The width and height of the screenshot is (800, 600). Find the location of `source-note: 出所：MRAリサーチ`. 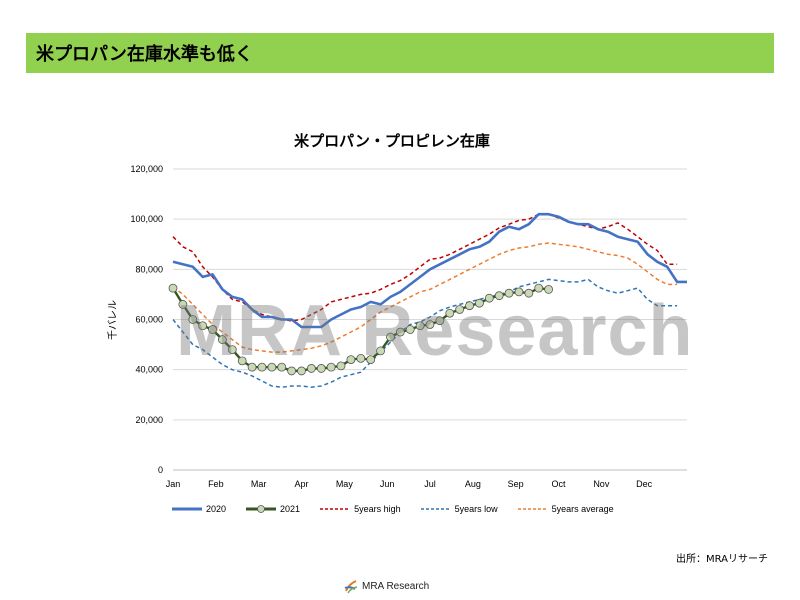

source-note: 出所：MRAリサーチ is located at coordinates (721, 559).